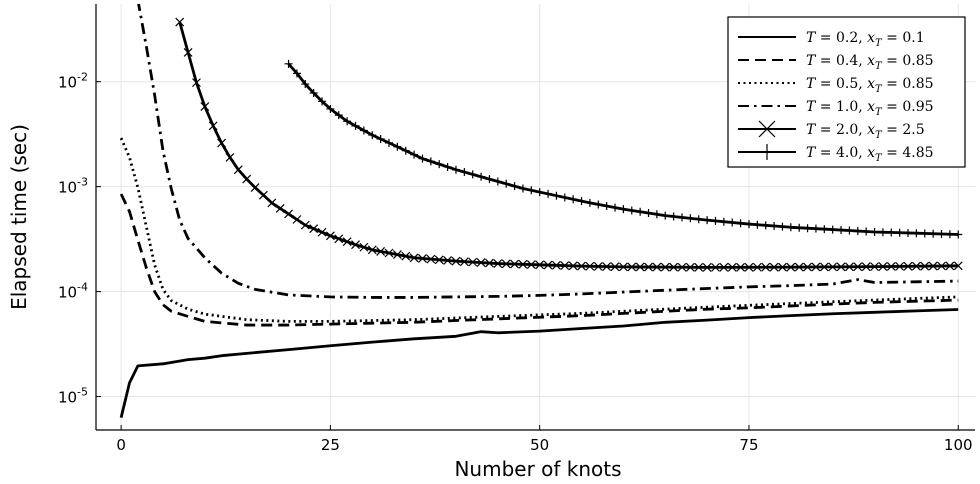 The width and height of the screenshot is (980, 484). What do you see at coordinates (831, 130) in the screenshot?
I see `legend-entry-4: T = 2.0, xT = 2.5` at bounding box center [831, 130].